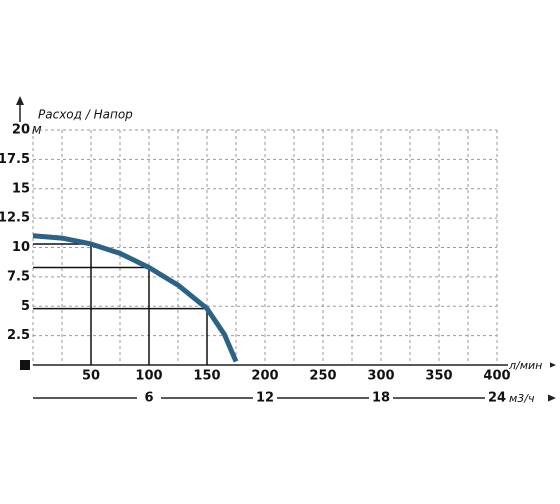 Image resolution: width=560 pixels, height=504 pixels. What do you see at coordinates (264, 376) in the screenshot?
I see `x-tick-label: 200` at bounding box center [264, 376].